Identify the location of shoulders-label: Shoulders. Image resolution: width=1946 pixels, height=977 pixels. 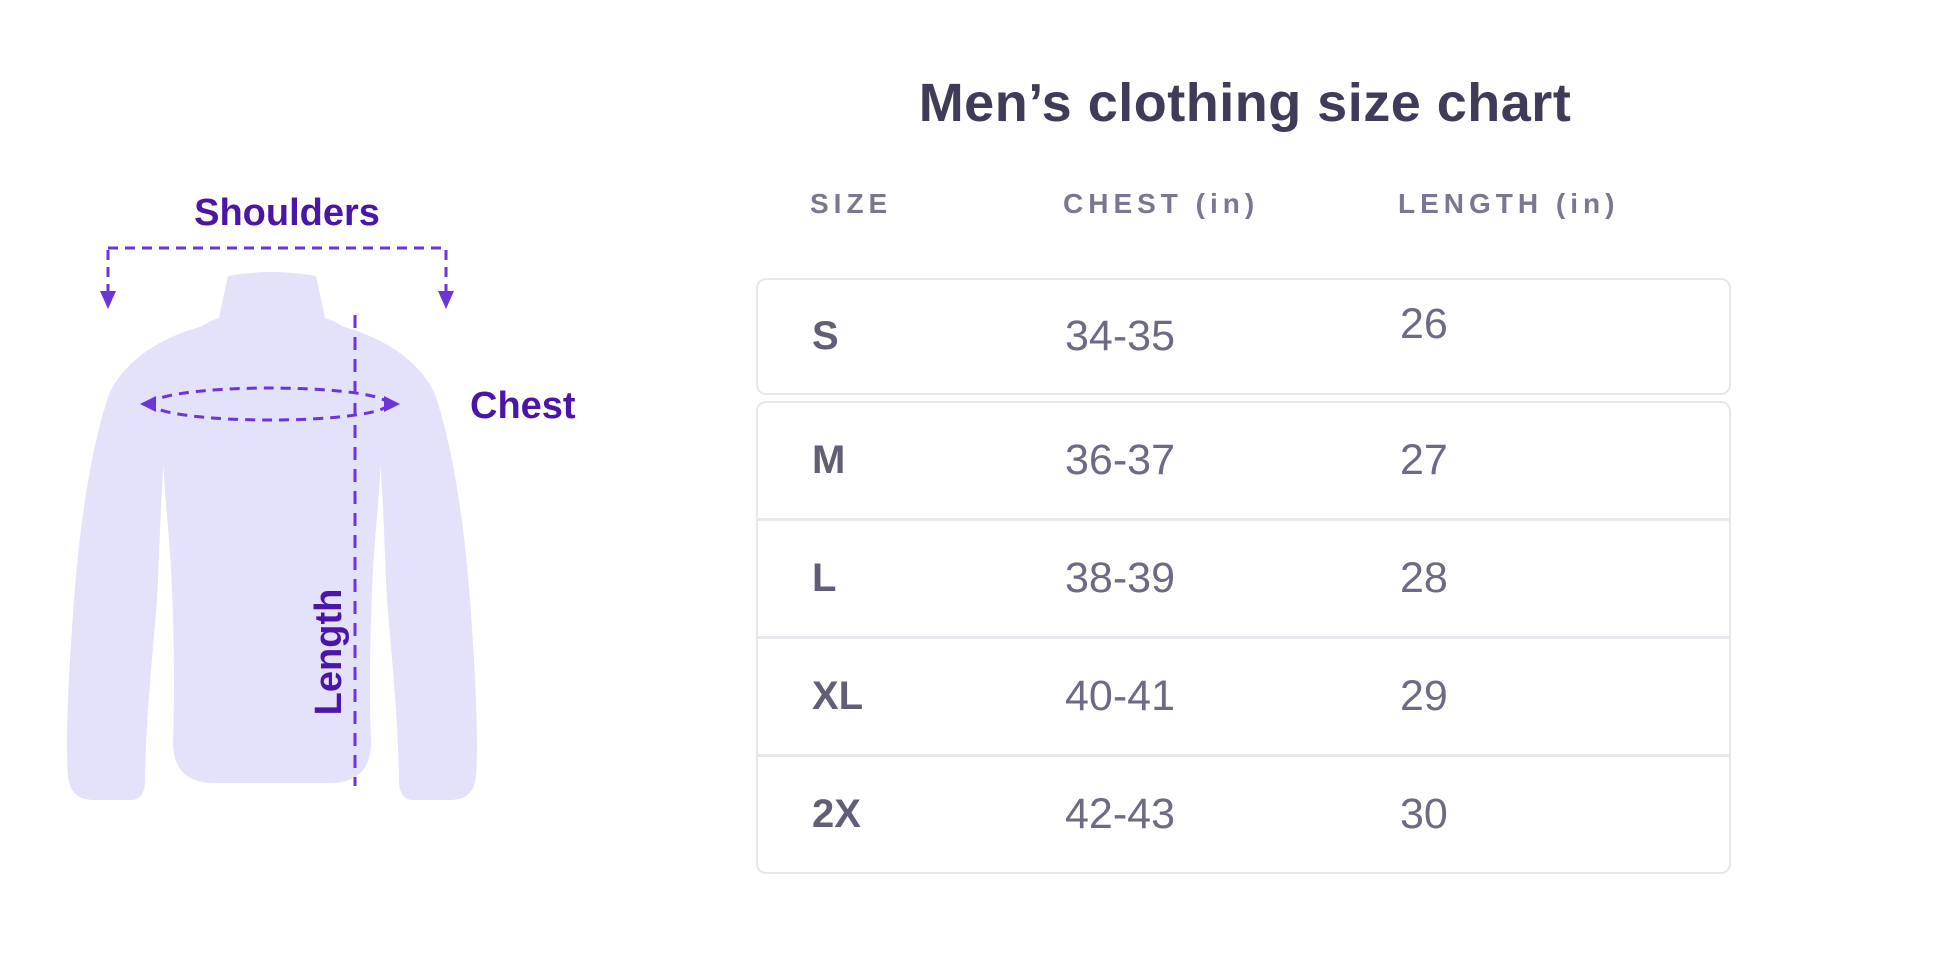
(287, 213).